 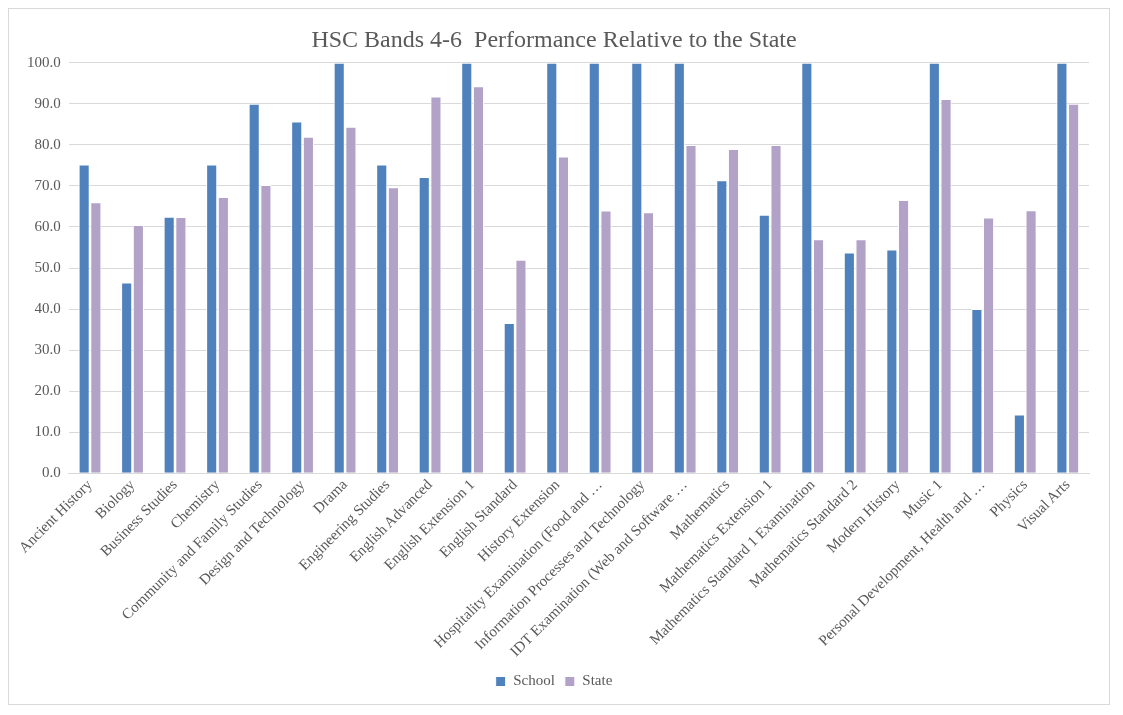 I want to click on y-tick-label: 20.0, so click(x=47, y=390).